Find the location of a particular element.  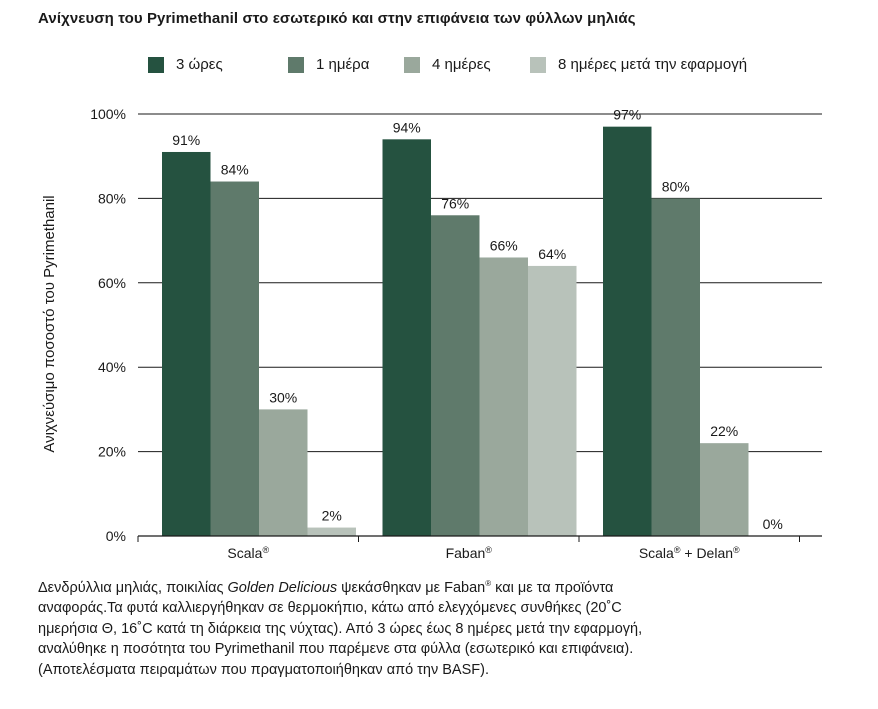

data-label: 30% is located at coordinates (283, 397).